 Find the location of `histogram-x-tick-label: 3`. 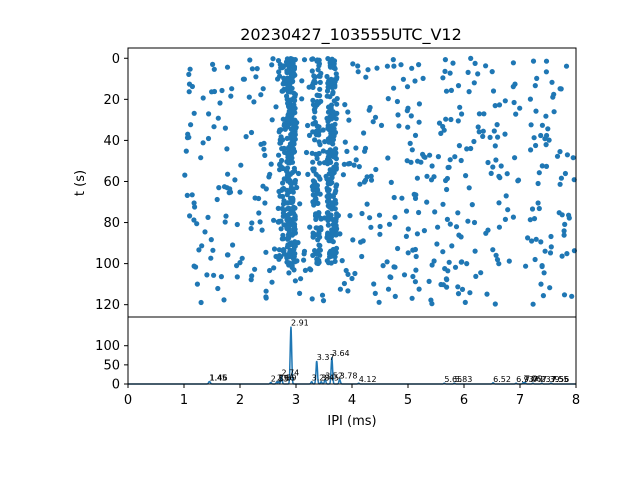

histogram-x-tick-label: 3 is located at coordinates (296, 400).